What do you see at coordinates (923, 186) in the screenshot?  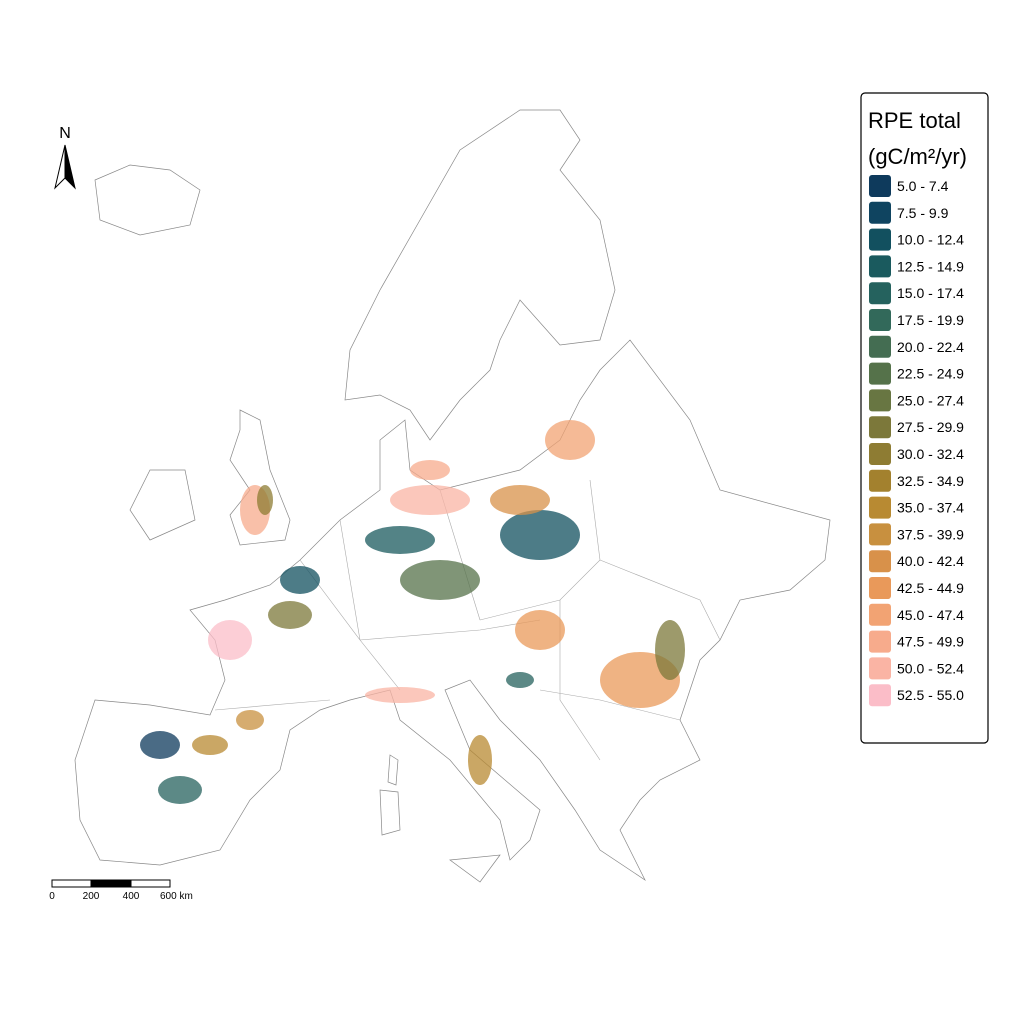 I see `legend-label: 5.0 - 7.4` at bounding box center [923, 186].